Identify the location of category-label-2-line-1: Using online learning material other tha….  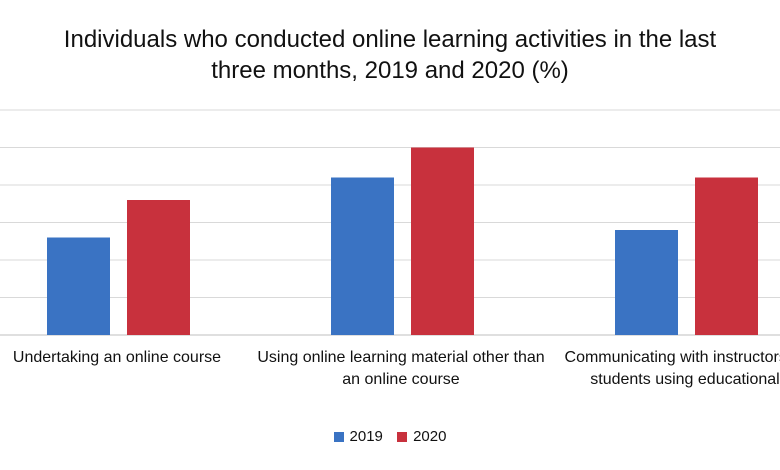
(400, 357).